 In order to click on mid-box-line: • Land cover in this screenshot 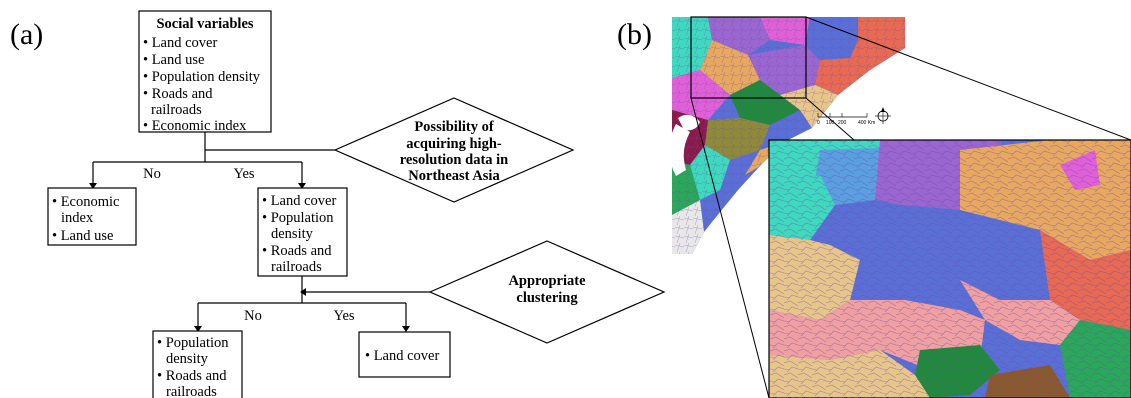, I will do `click(299, 201)`.